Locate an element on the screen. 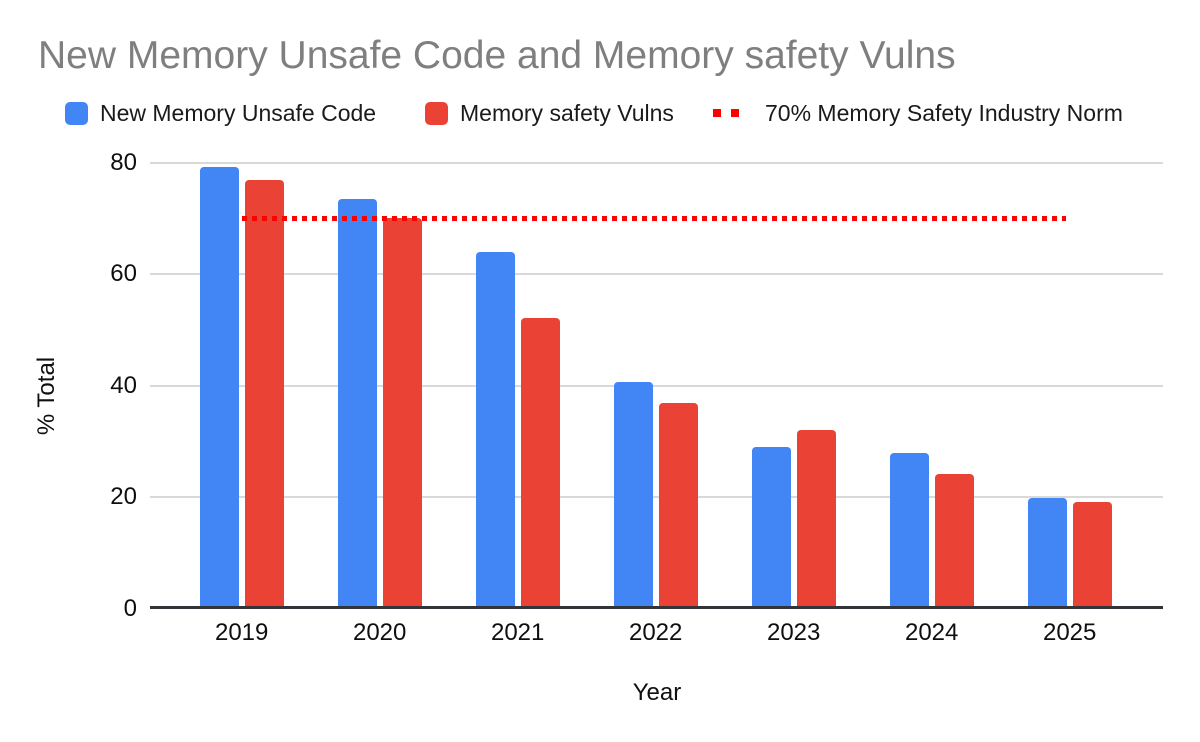  bar-vulns-2021 is located at coordinates (540, 463).